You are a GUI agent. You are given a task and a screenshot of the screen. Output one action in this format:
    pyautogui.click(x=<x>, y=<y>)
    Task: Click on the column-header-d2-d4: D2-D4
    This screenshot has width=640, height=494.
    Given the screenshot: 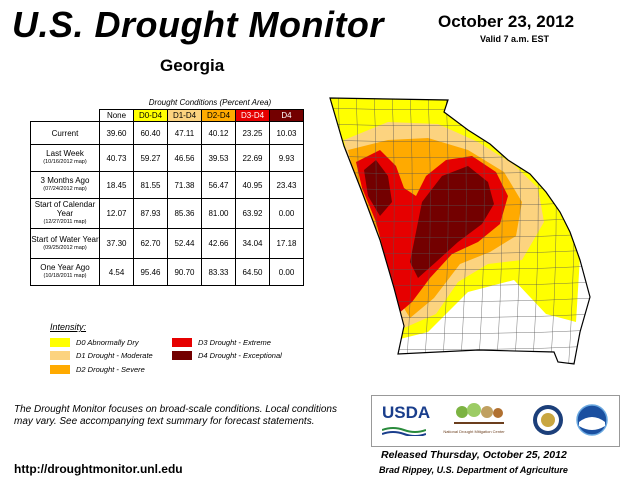 What is the action you would take?
    pyautogui.click(x=218, y=115)
    